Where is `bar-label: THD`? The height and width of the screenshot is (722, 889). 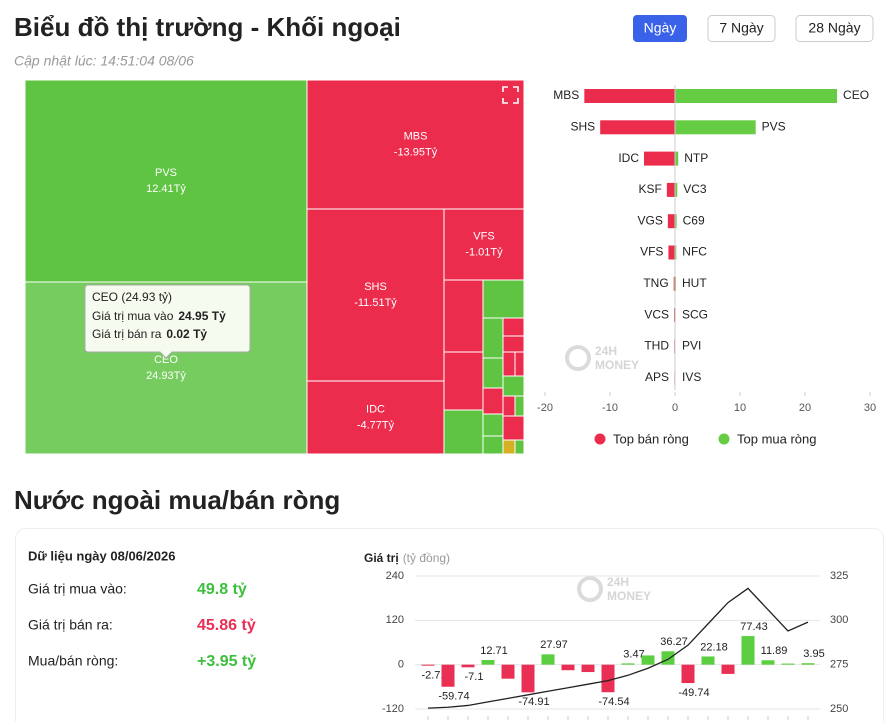
bar-label: THD is located at coordinates (656, 346).